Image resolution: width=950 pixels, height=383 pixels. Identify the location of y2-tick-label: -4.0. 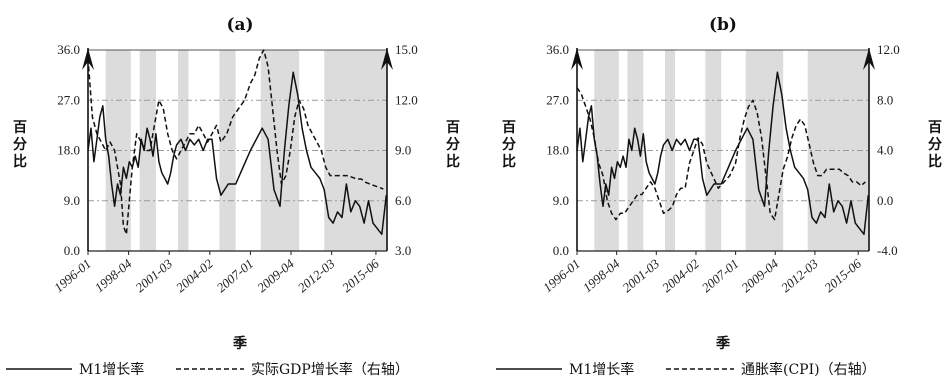
(887, 250).